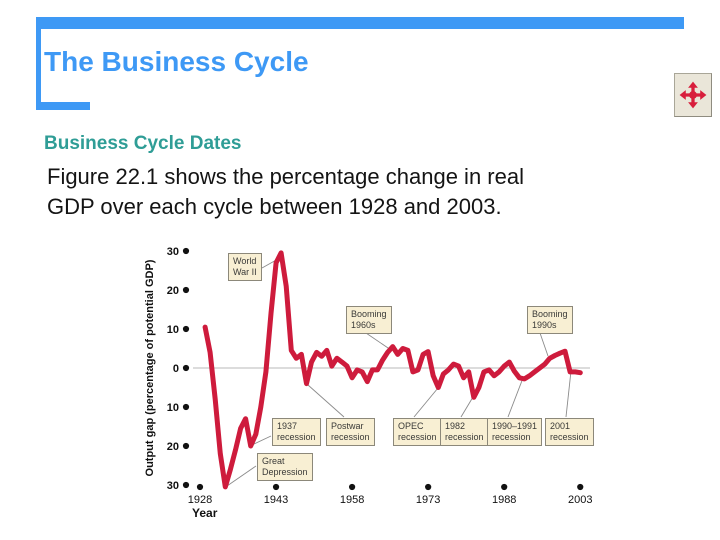  I want to click on move-button, so click(693, 95).